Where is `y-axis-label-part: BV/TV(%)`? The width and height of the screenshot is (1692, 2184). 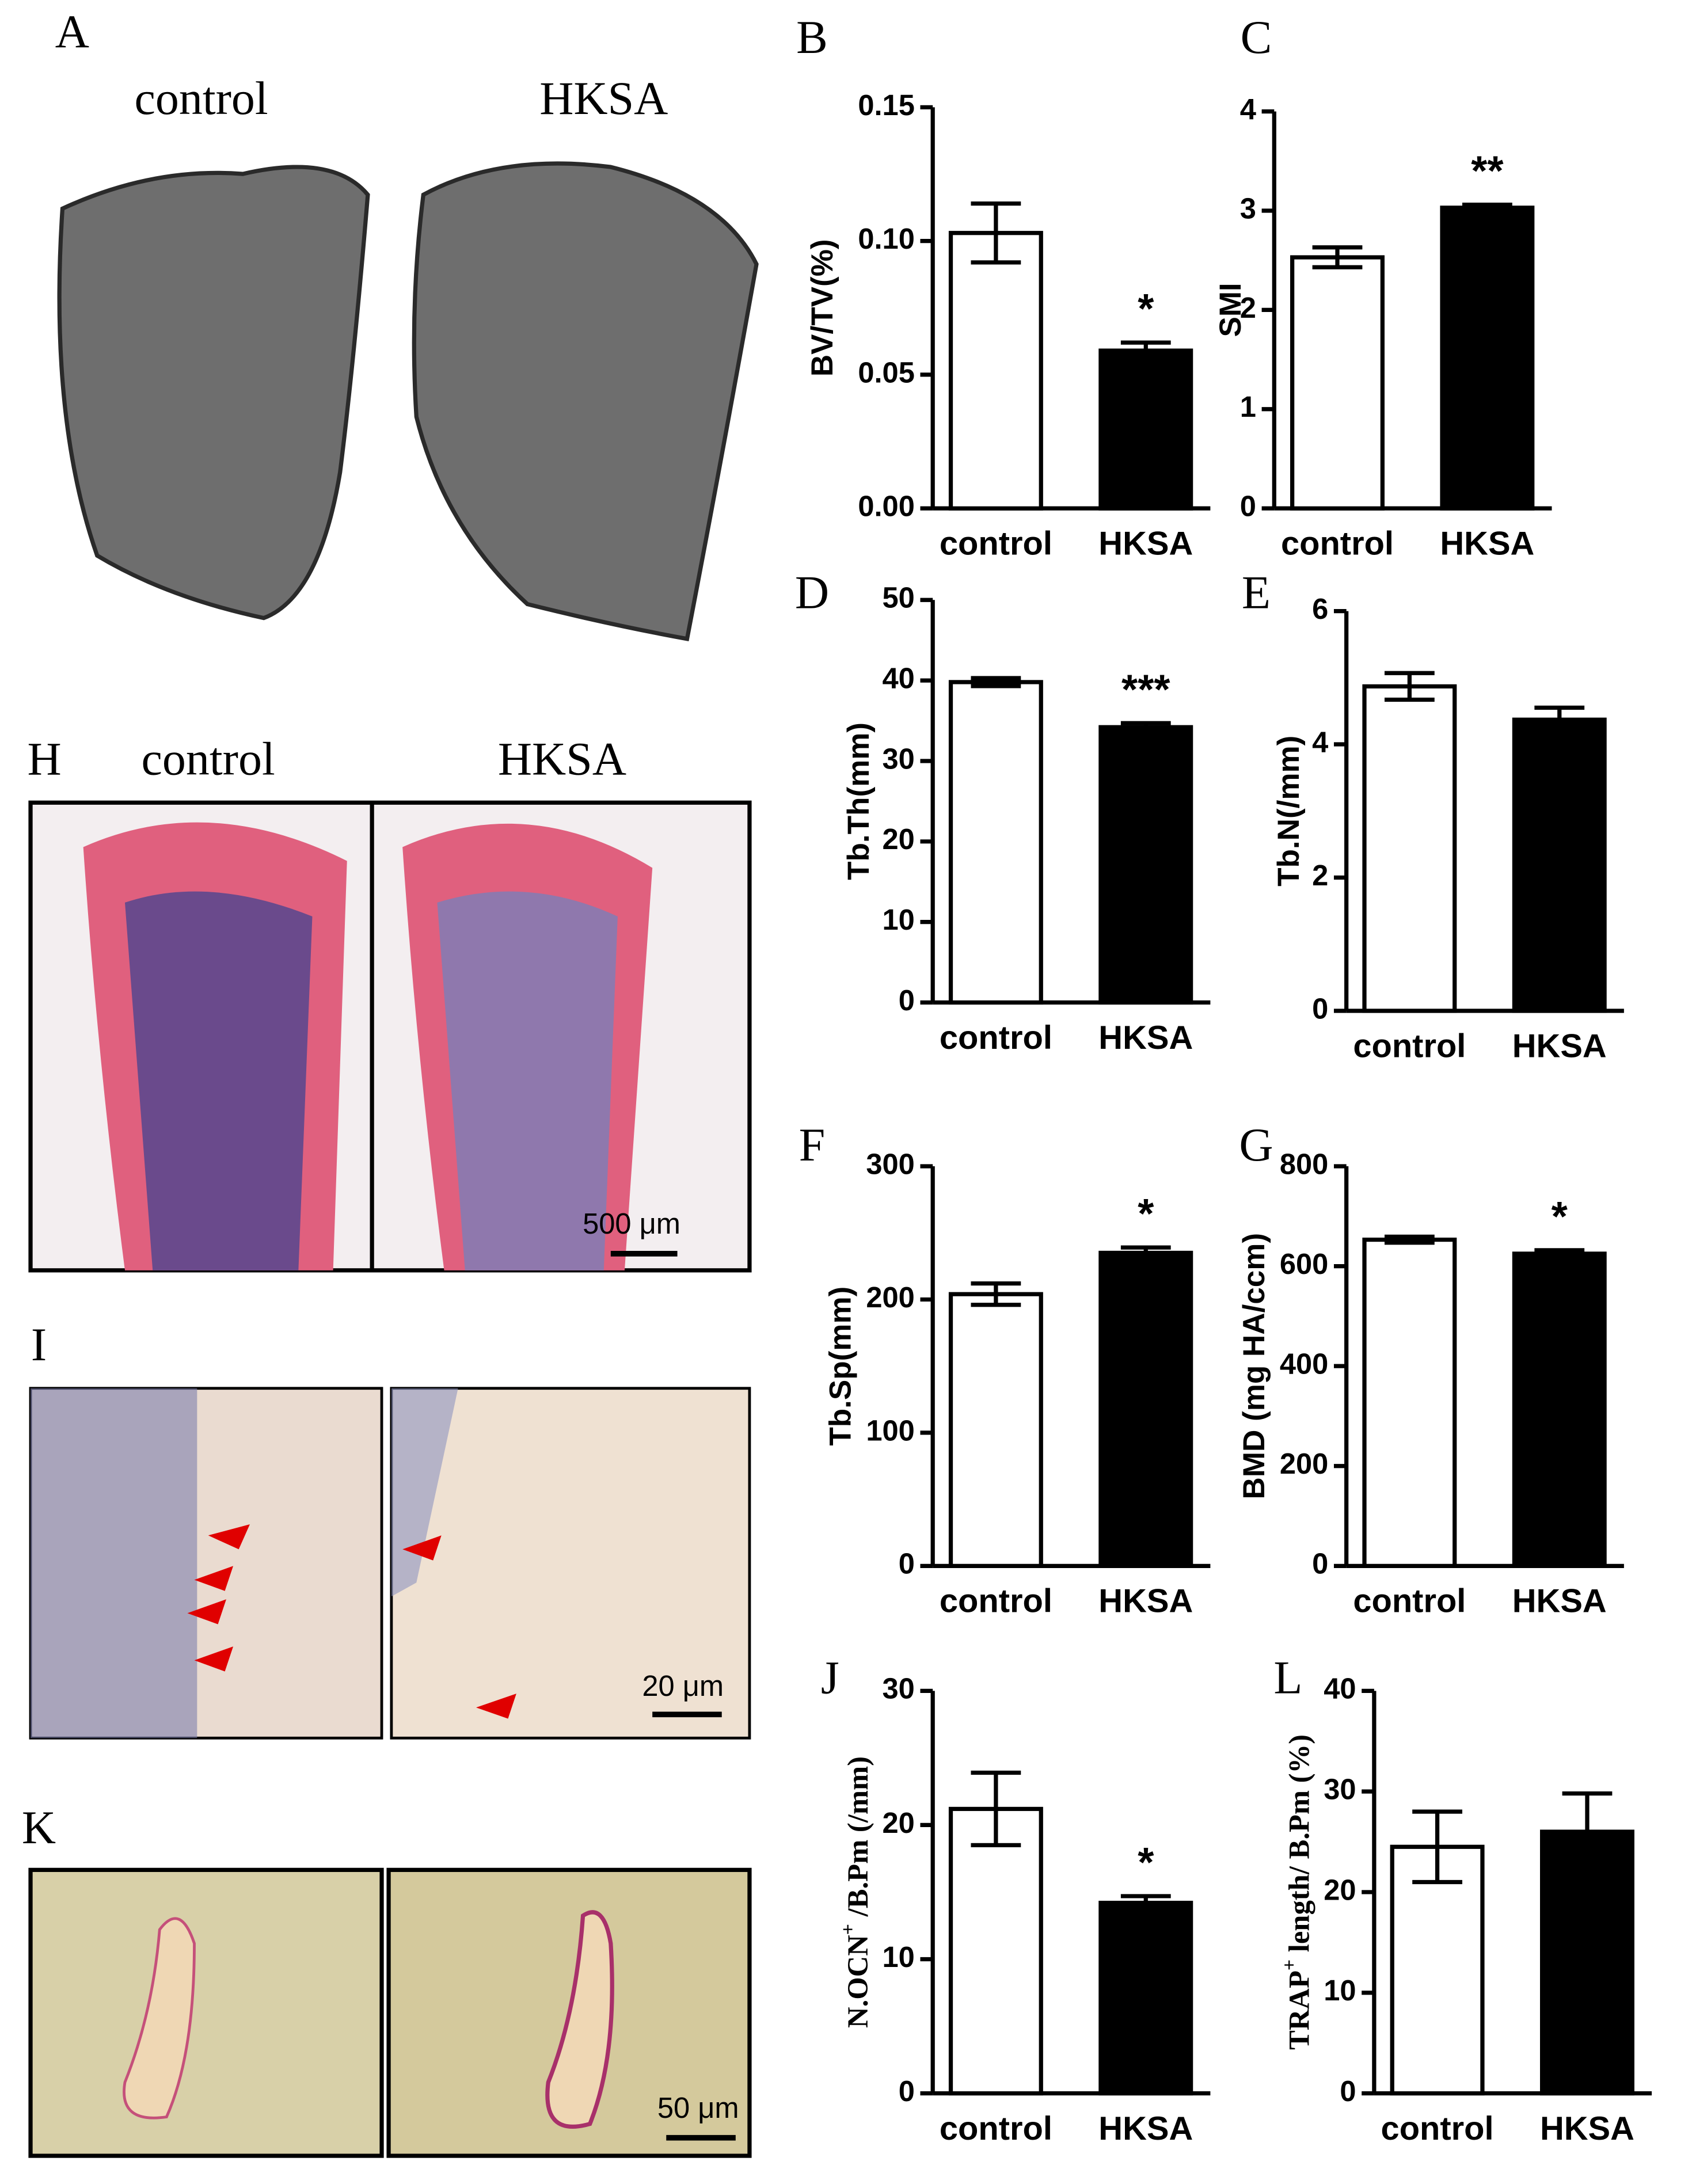
y-axis-label-part: BV/TV(%) is located at coordinates (822, 307).